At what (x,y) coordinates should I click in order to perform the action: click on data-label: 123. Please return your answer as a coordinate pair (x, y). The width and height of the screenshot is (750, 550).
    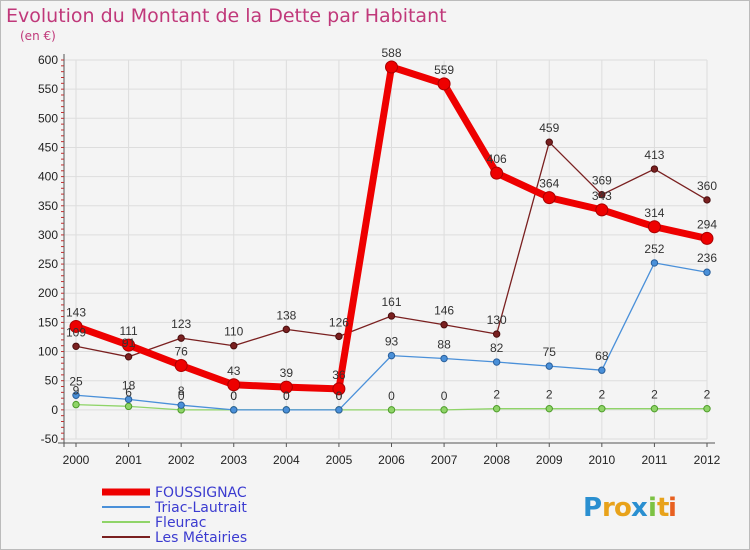
    Looking at the image, I should click on (181, 324).